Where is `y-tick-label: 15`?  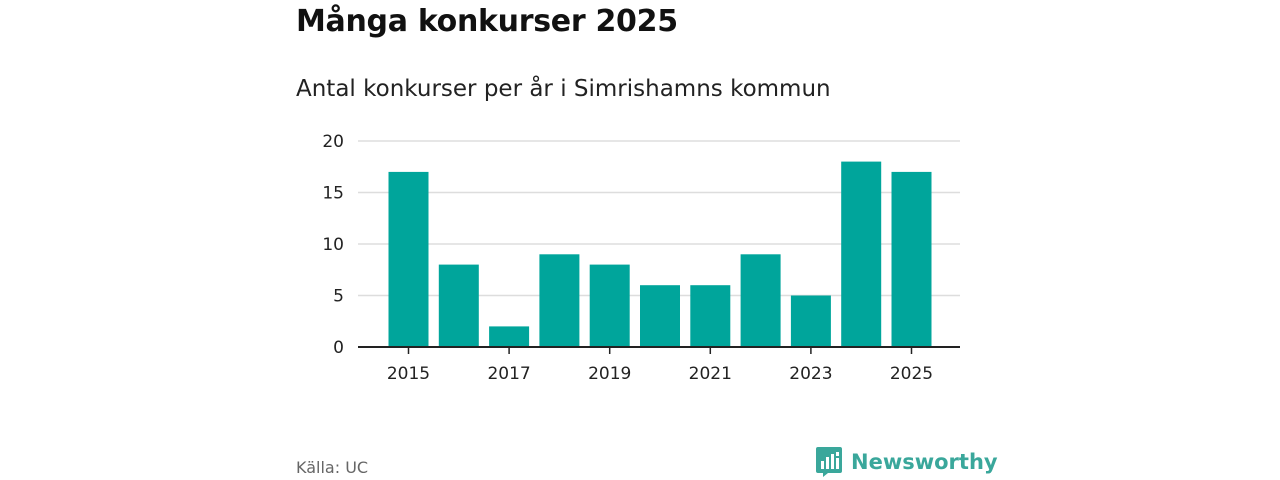 y-tick-label: 15 is located at coordinates (333, 194).